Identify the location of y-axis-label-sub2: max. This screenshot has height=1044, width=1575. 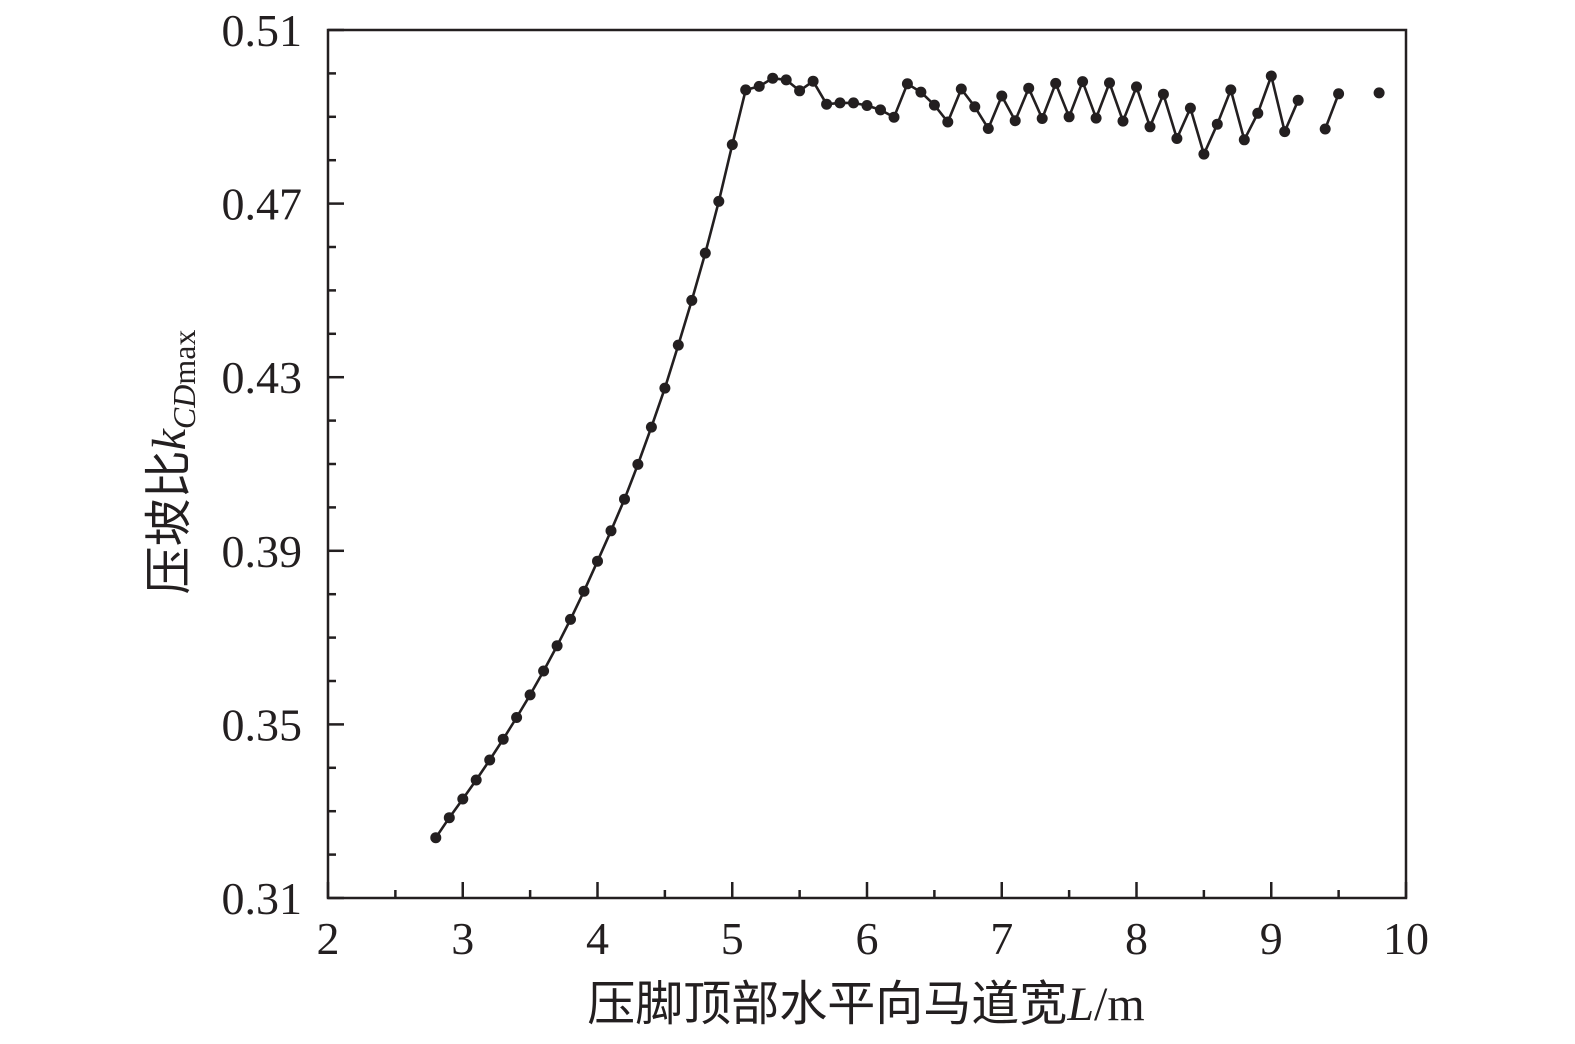
(184, 357).